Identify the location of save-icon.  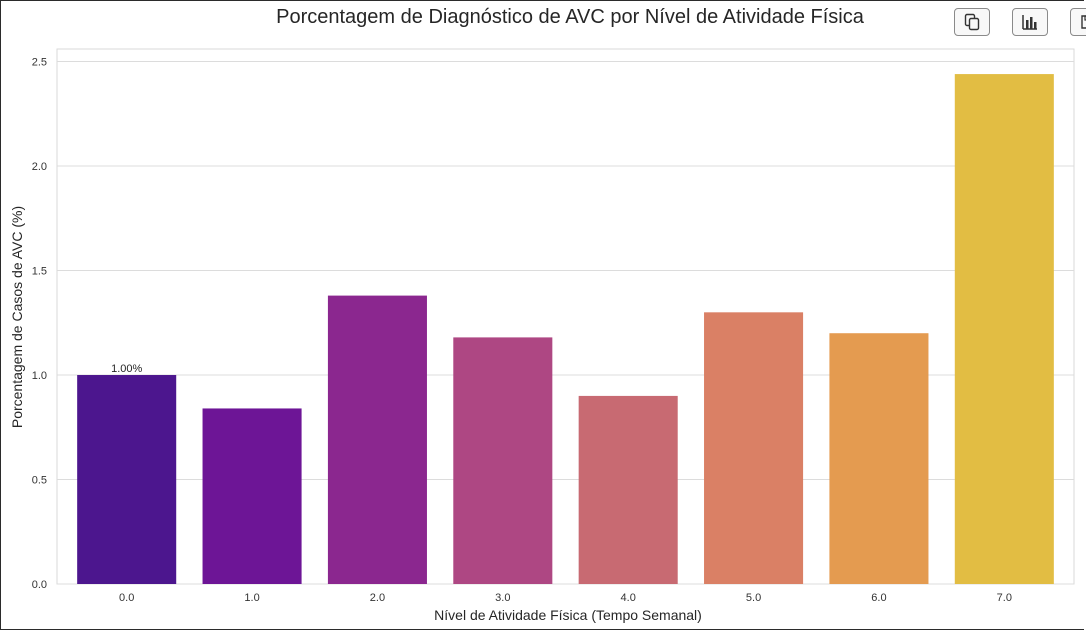
(1083, 22).